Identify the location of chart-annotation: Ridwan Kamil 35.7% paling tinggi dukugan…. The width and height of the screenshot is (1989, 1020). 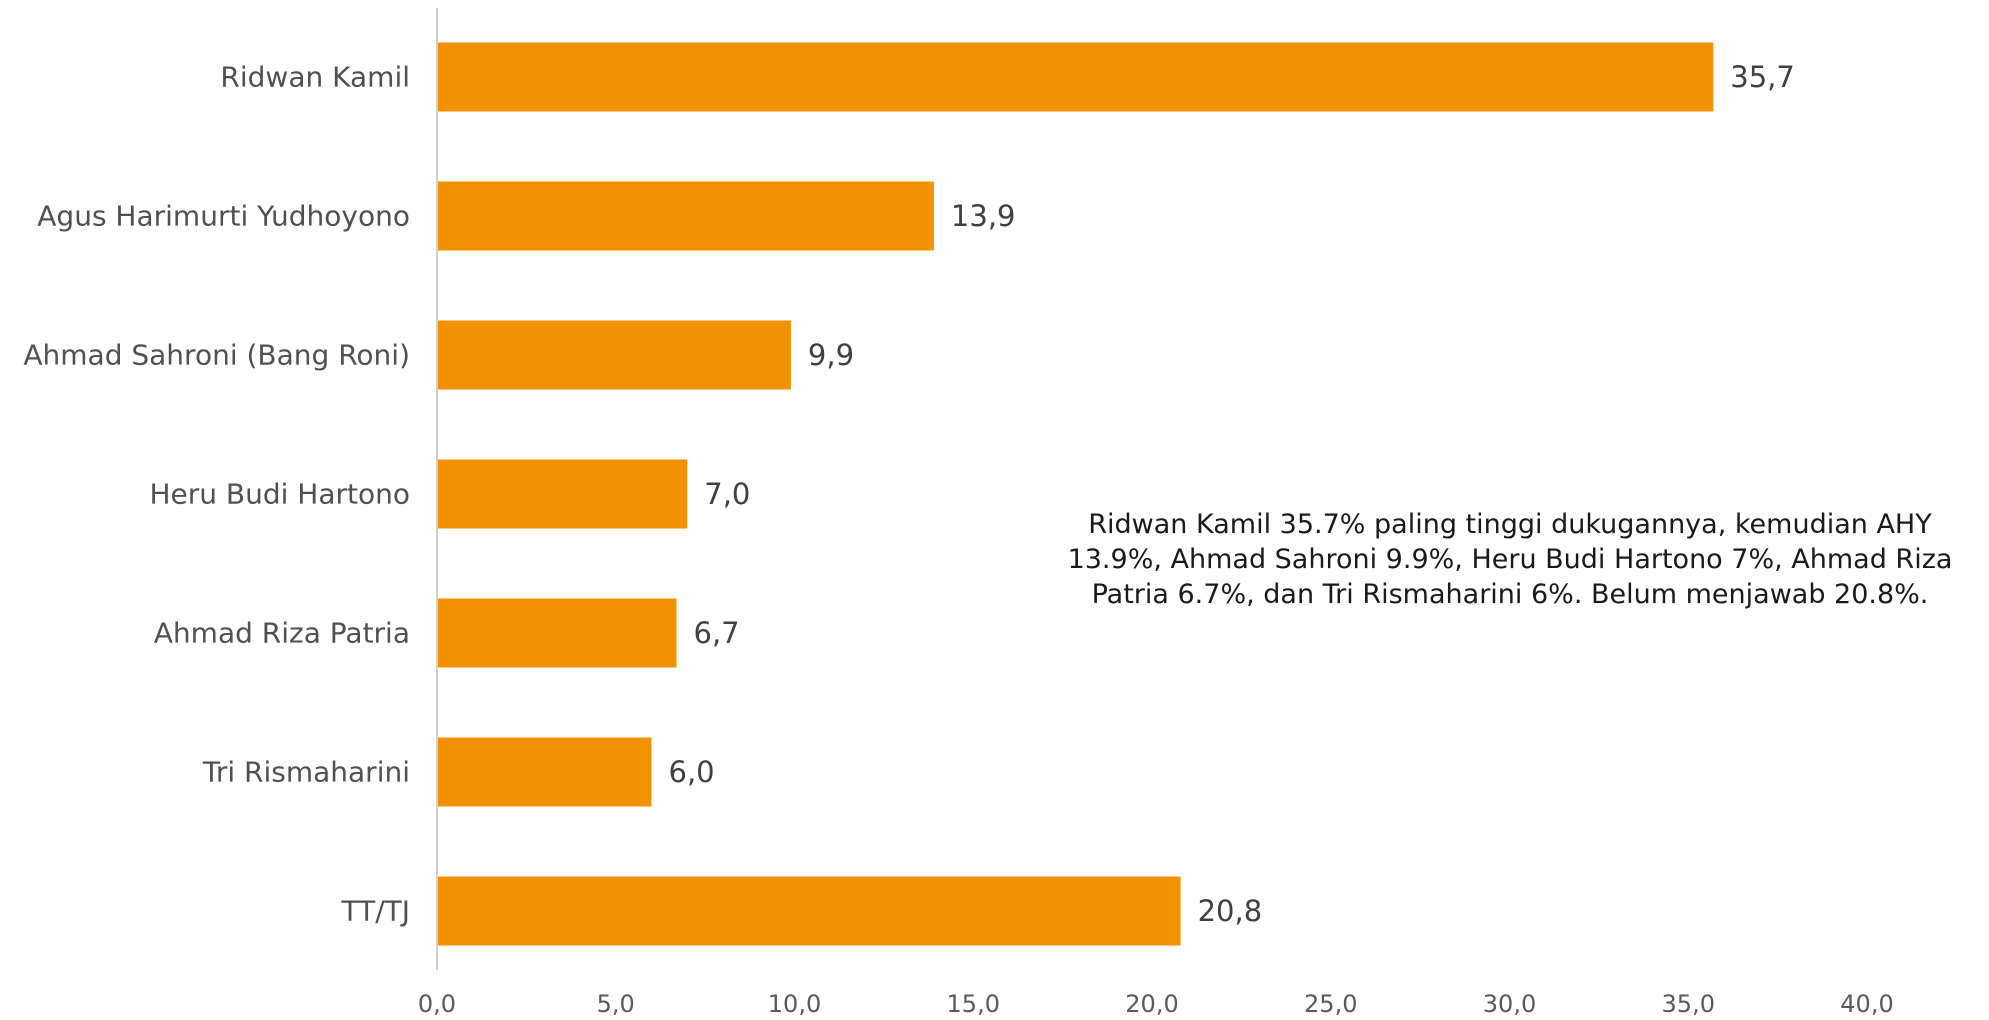
(1510, 559).